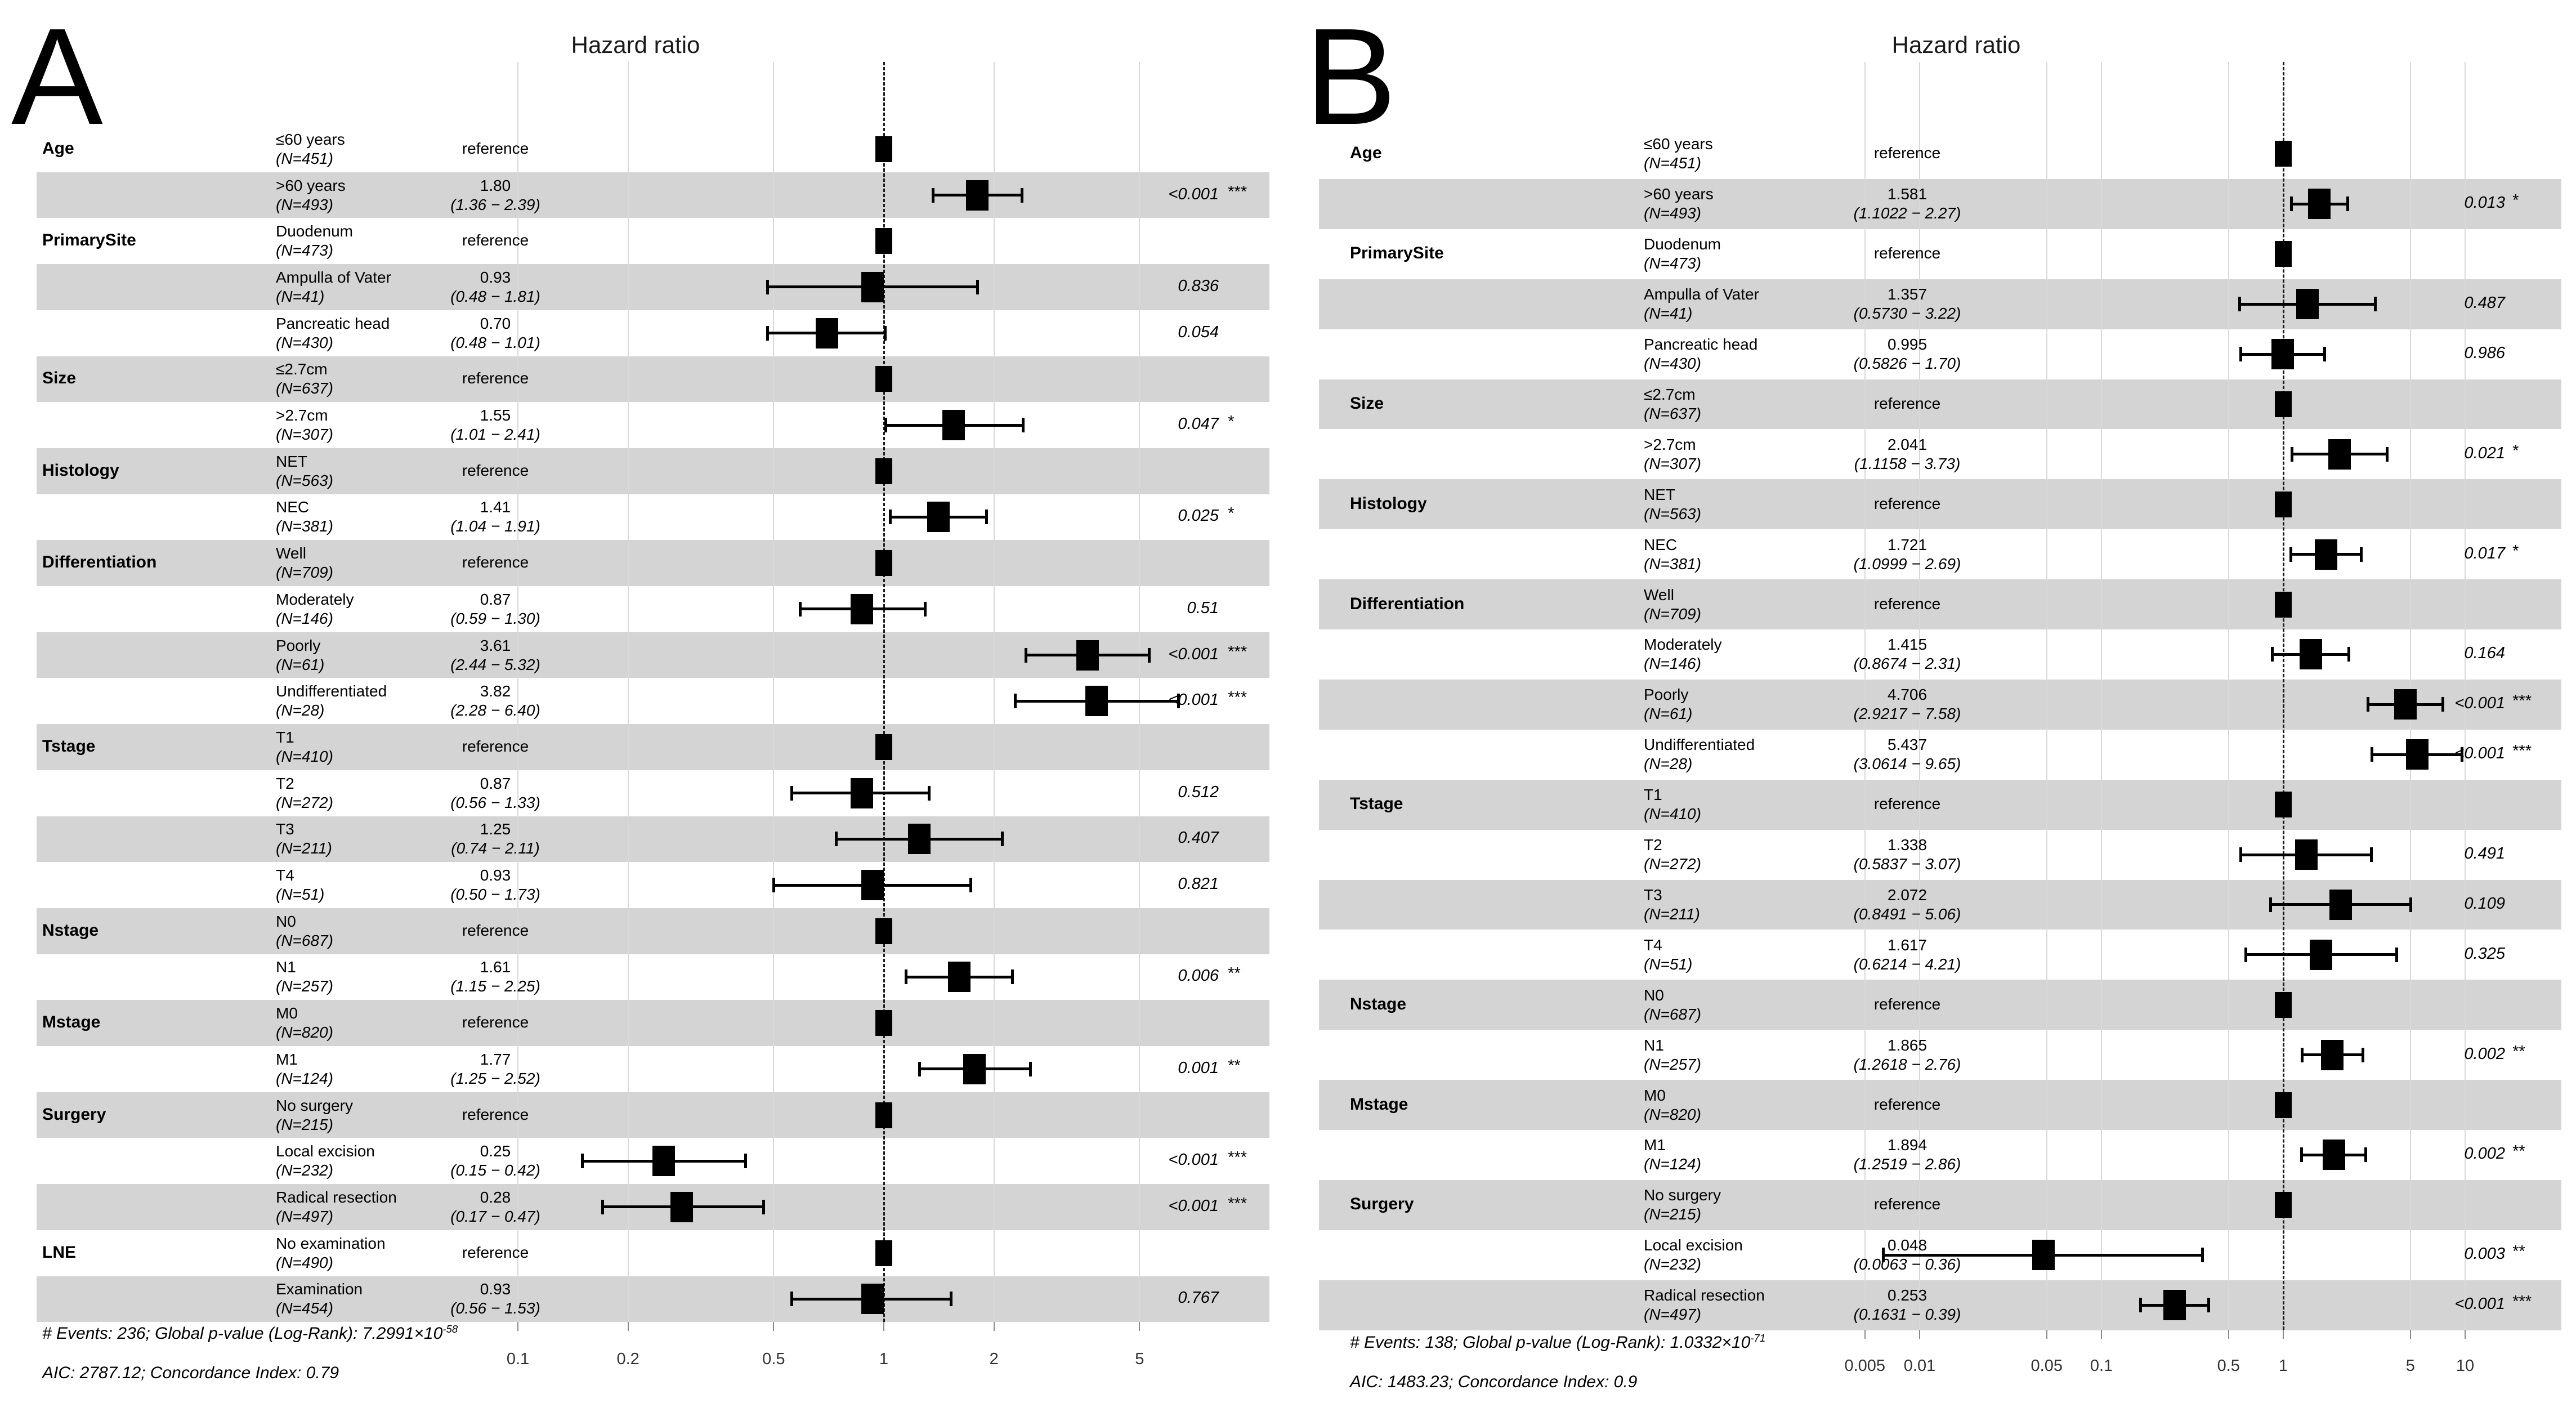 The height and width of the screenshot is (1403, 2576). I want to click on level-cell: >2.7cm (N=307), so click(304, 425).